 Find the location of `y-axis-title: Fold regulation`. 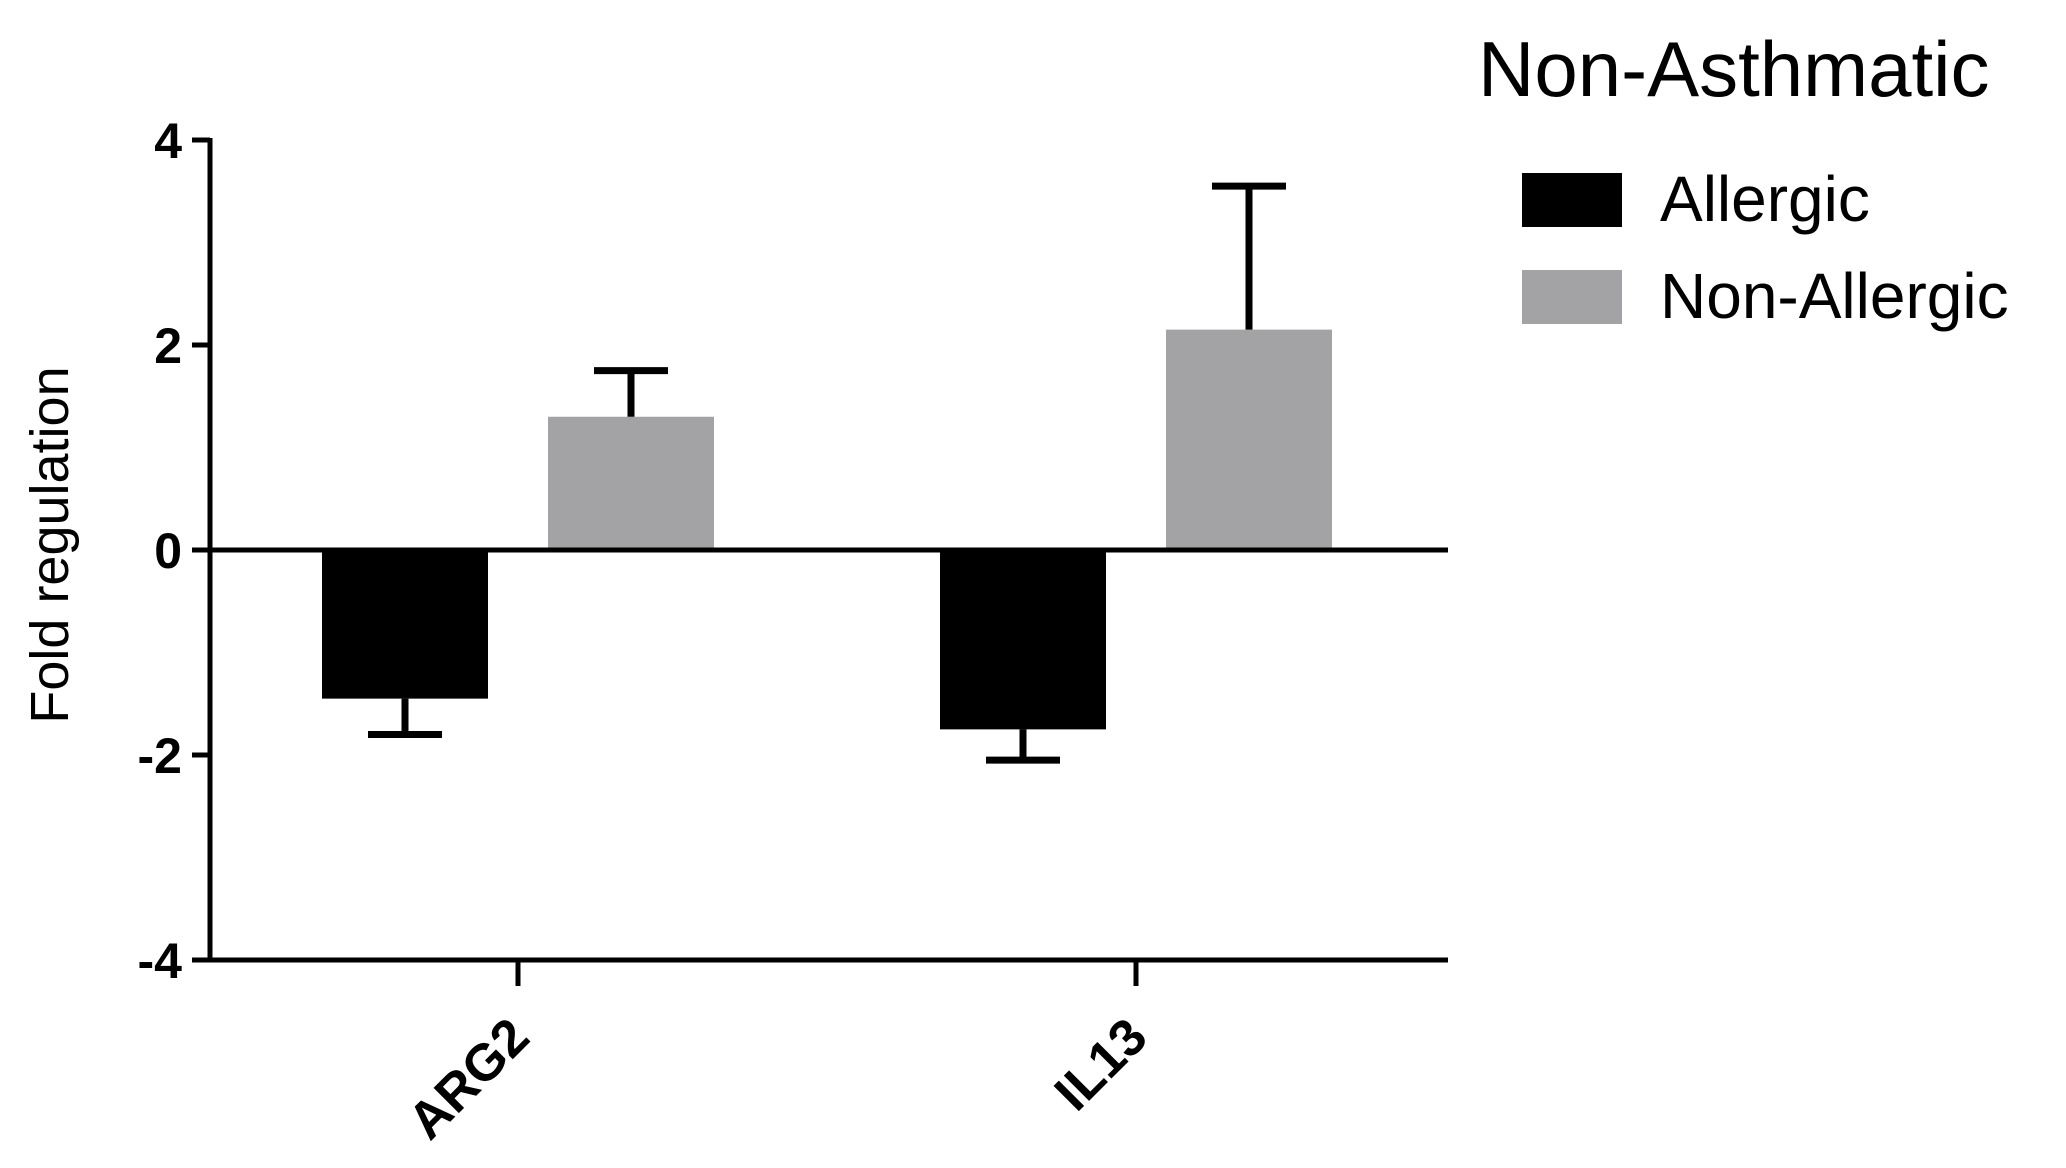

y-axis-title: Fold regulation is located at coordinates (50, 544).